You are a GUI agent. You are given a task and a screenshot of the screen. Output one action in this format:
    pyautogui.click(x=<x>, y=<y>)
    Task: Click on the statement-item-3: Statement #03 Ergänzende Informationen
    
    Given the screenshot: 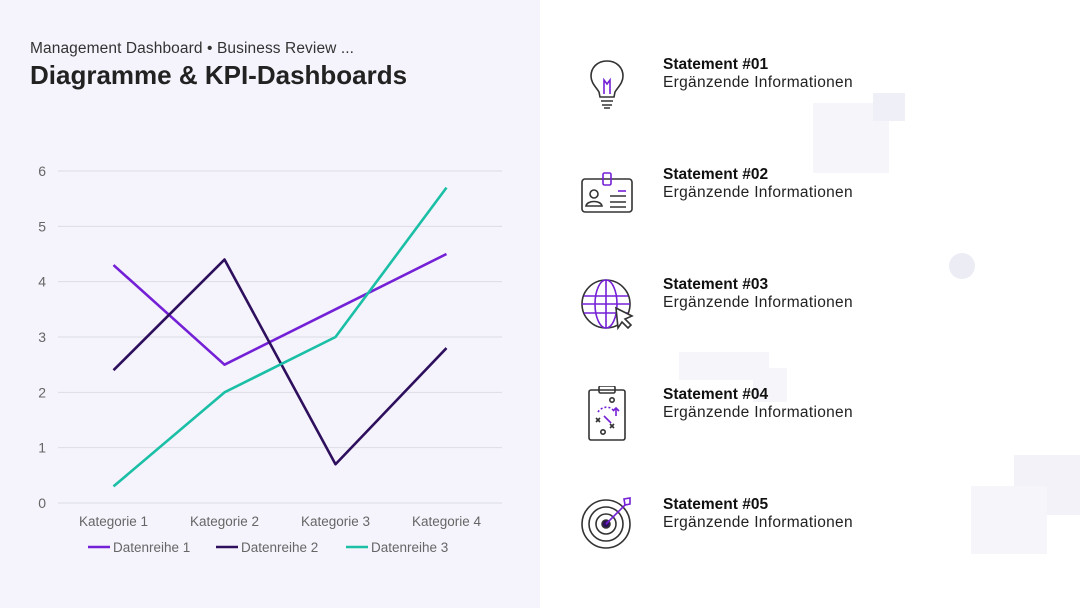 What is the action you would take?
    pyautogui.click(x=820, y=306)
    